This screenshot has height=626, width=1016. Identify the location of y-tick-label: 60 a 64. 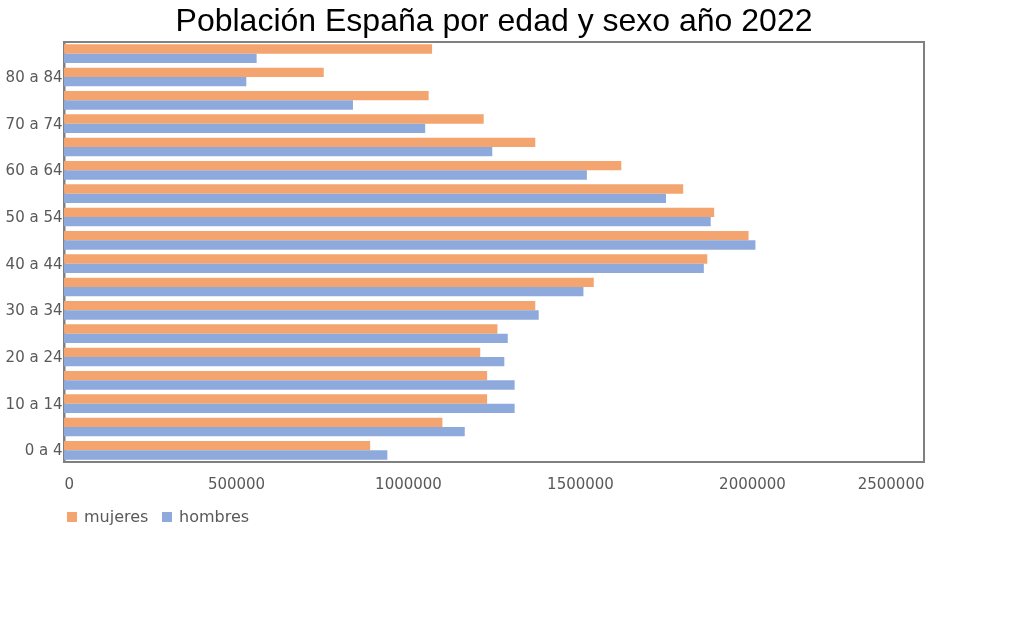
(34, 170).